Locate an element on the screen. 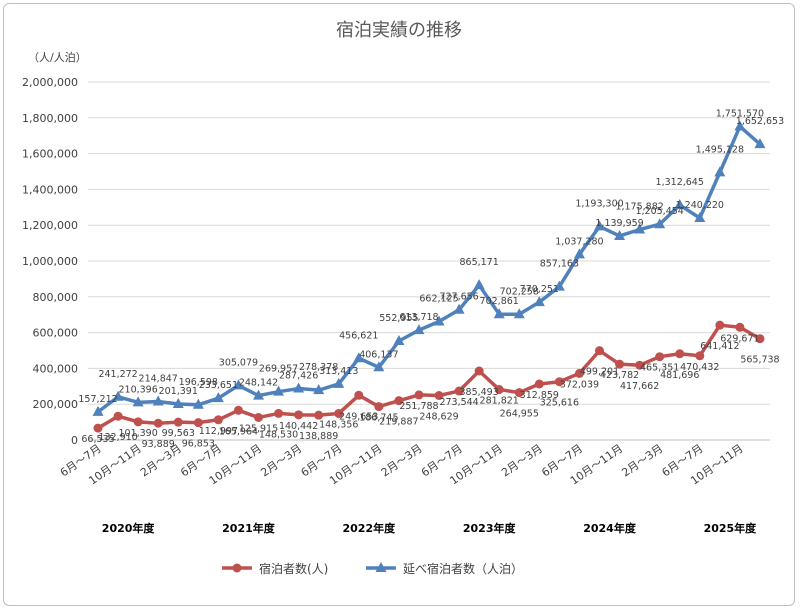  data-label: 372,039 is located at coordinates (579, 384).